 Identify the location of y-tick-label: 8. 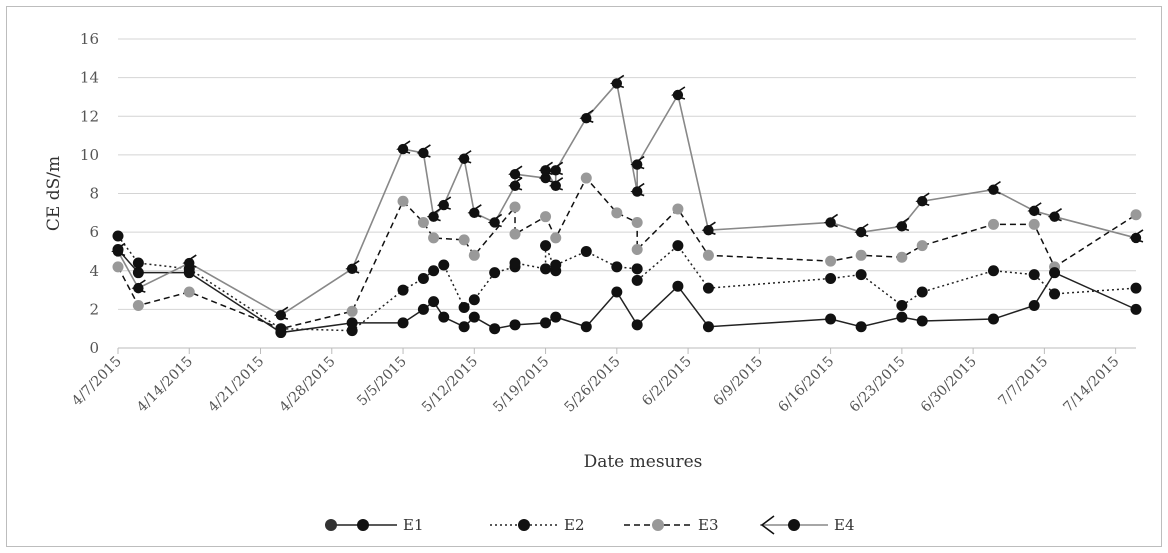
(94, 194).